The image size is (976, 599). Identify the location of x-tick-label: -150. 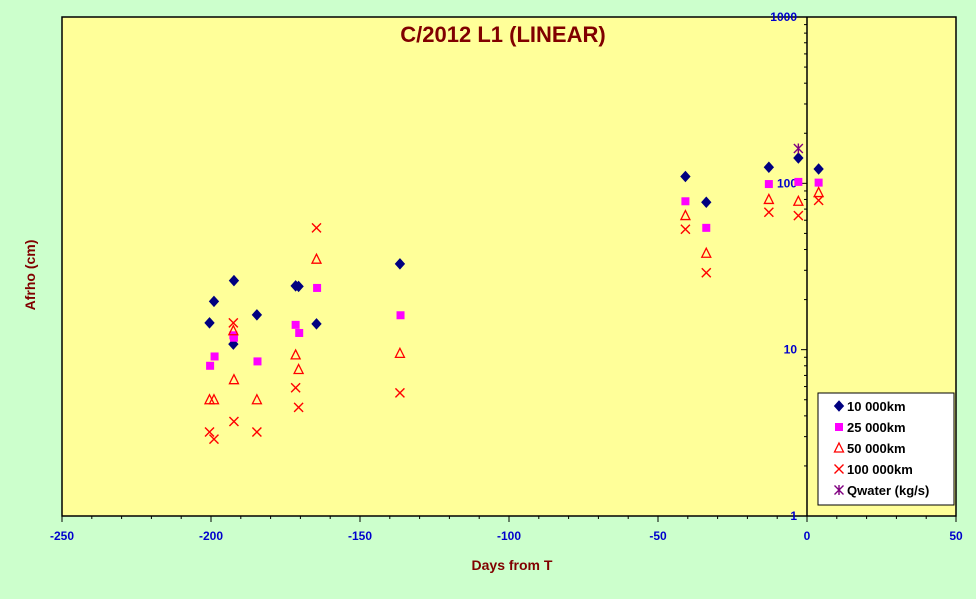
(360, 536).